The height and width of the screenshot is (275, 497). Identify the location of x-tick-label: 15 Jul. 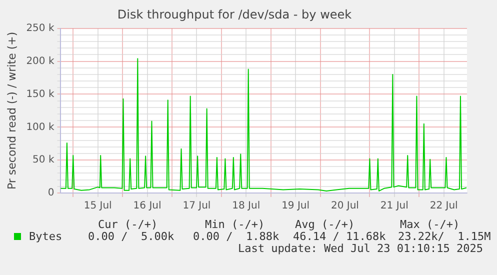
(98, 206).